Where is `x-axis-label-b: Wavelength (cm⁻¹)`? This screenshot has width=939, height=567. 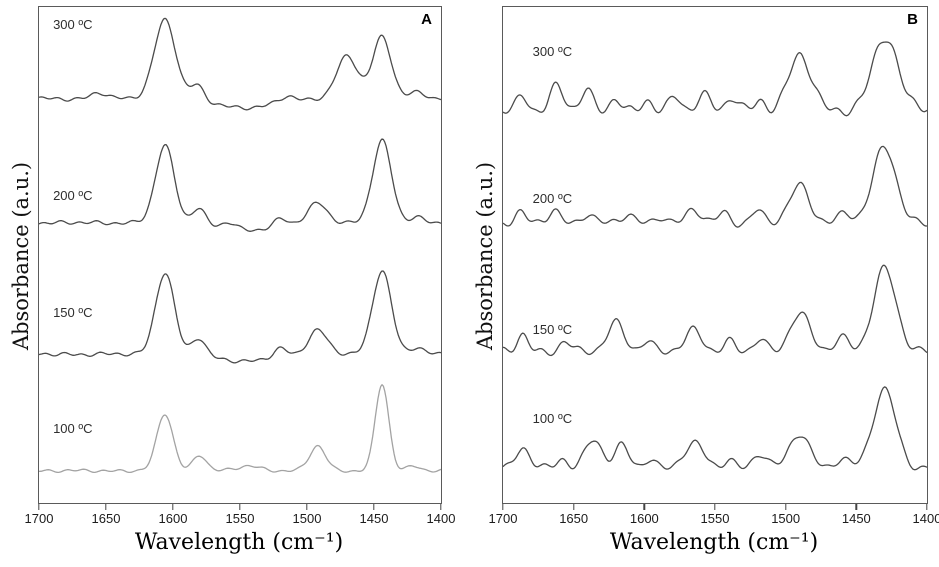 x-axis-label-b: Wavelength (cm⁻¹) is located at coordinates (714, 542).